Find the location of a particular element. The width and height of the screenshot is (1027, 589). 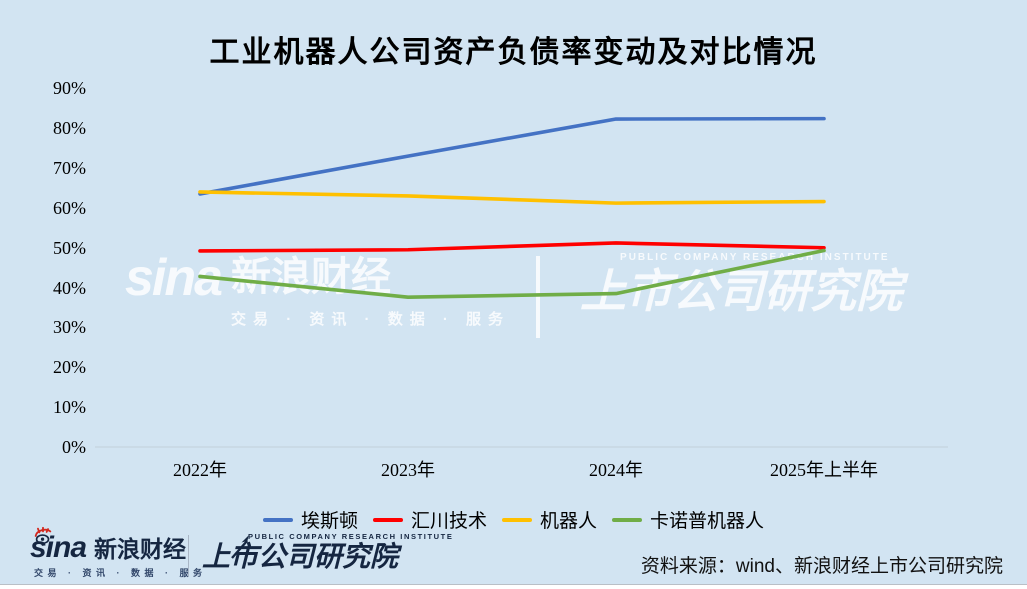

sina-eye-icon is located at coordinates (43, 535).